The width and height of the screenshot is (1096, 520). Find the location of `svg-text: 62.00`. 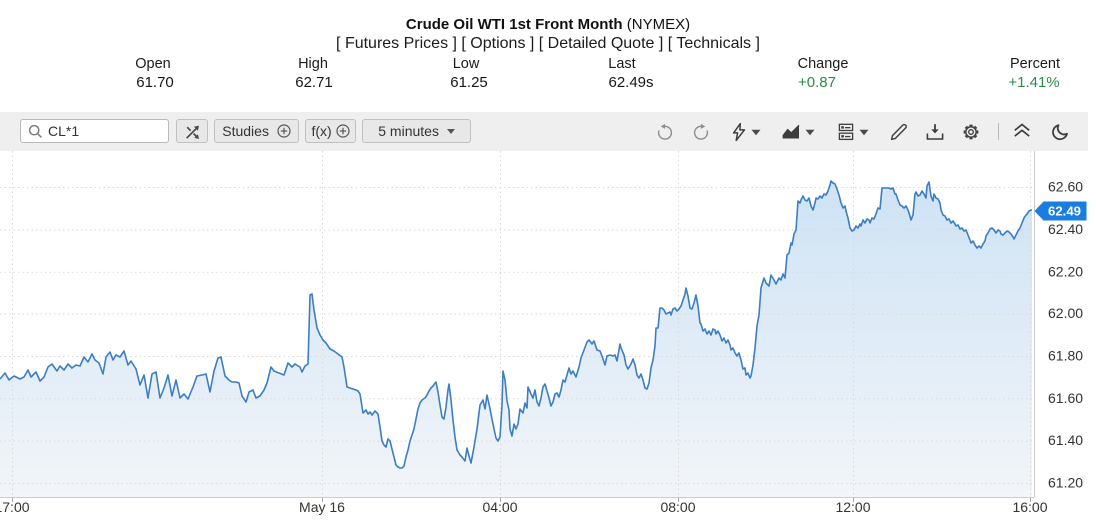

svg-text: 62.00 is located at coordinates (1065, 313).